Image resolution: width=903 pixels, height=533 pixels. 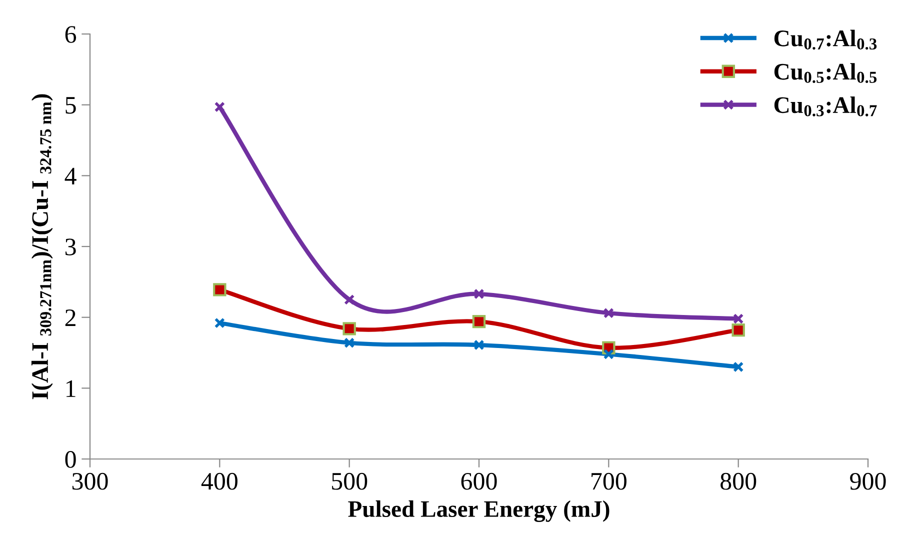 I want to click on legend-label: Cu$_{0.3}$:Al$_{0.7}$, so click(x=825, y=106).